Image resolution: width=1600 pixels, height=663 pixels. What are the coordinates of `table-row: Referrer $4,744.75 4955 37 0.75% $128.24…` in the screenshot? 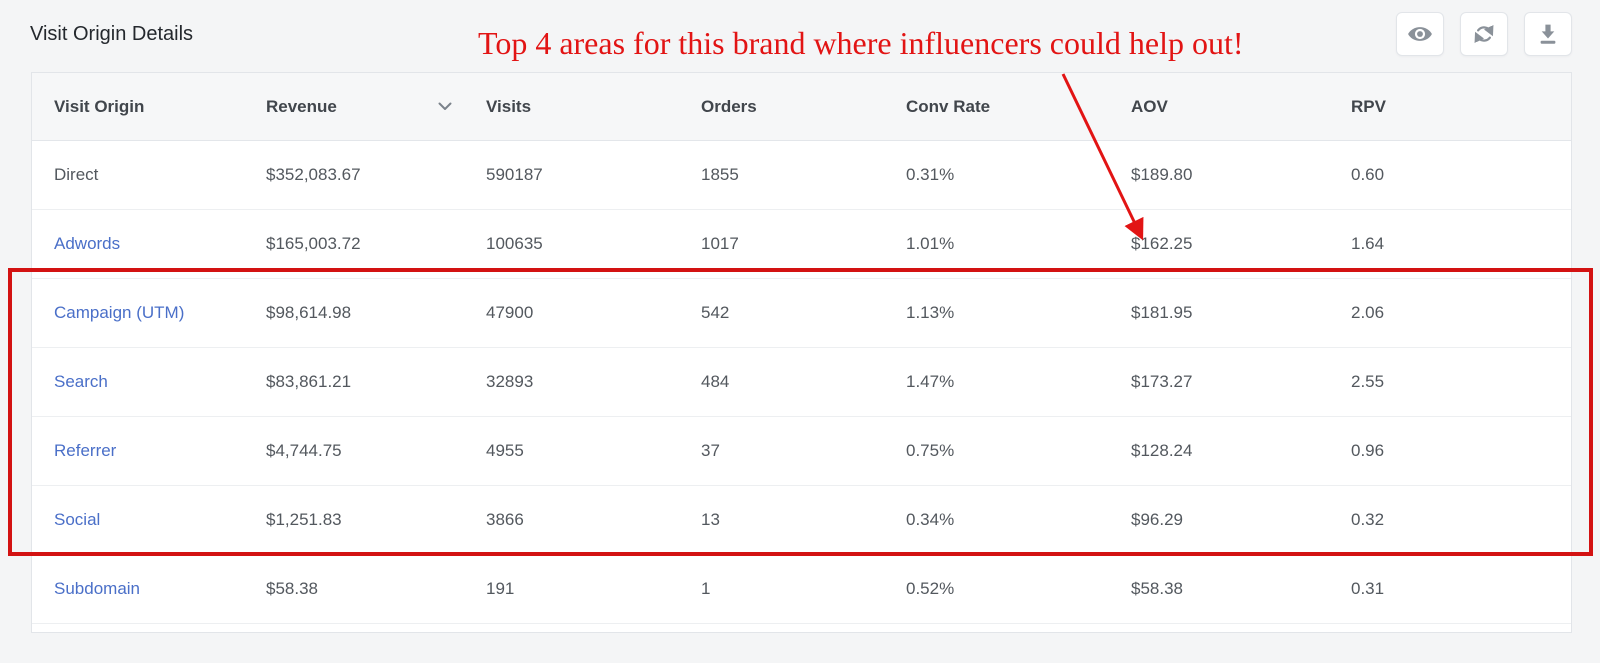 It's located at (801, 451).